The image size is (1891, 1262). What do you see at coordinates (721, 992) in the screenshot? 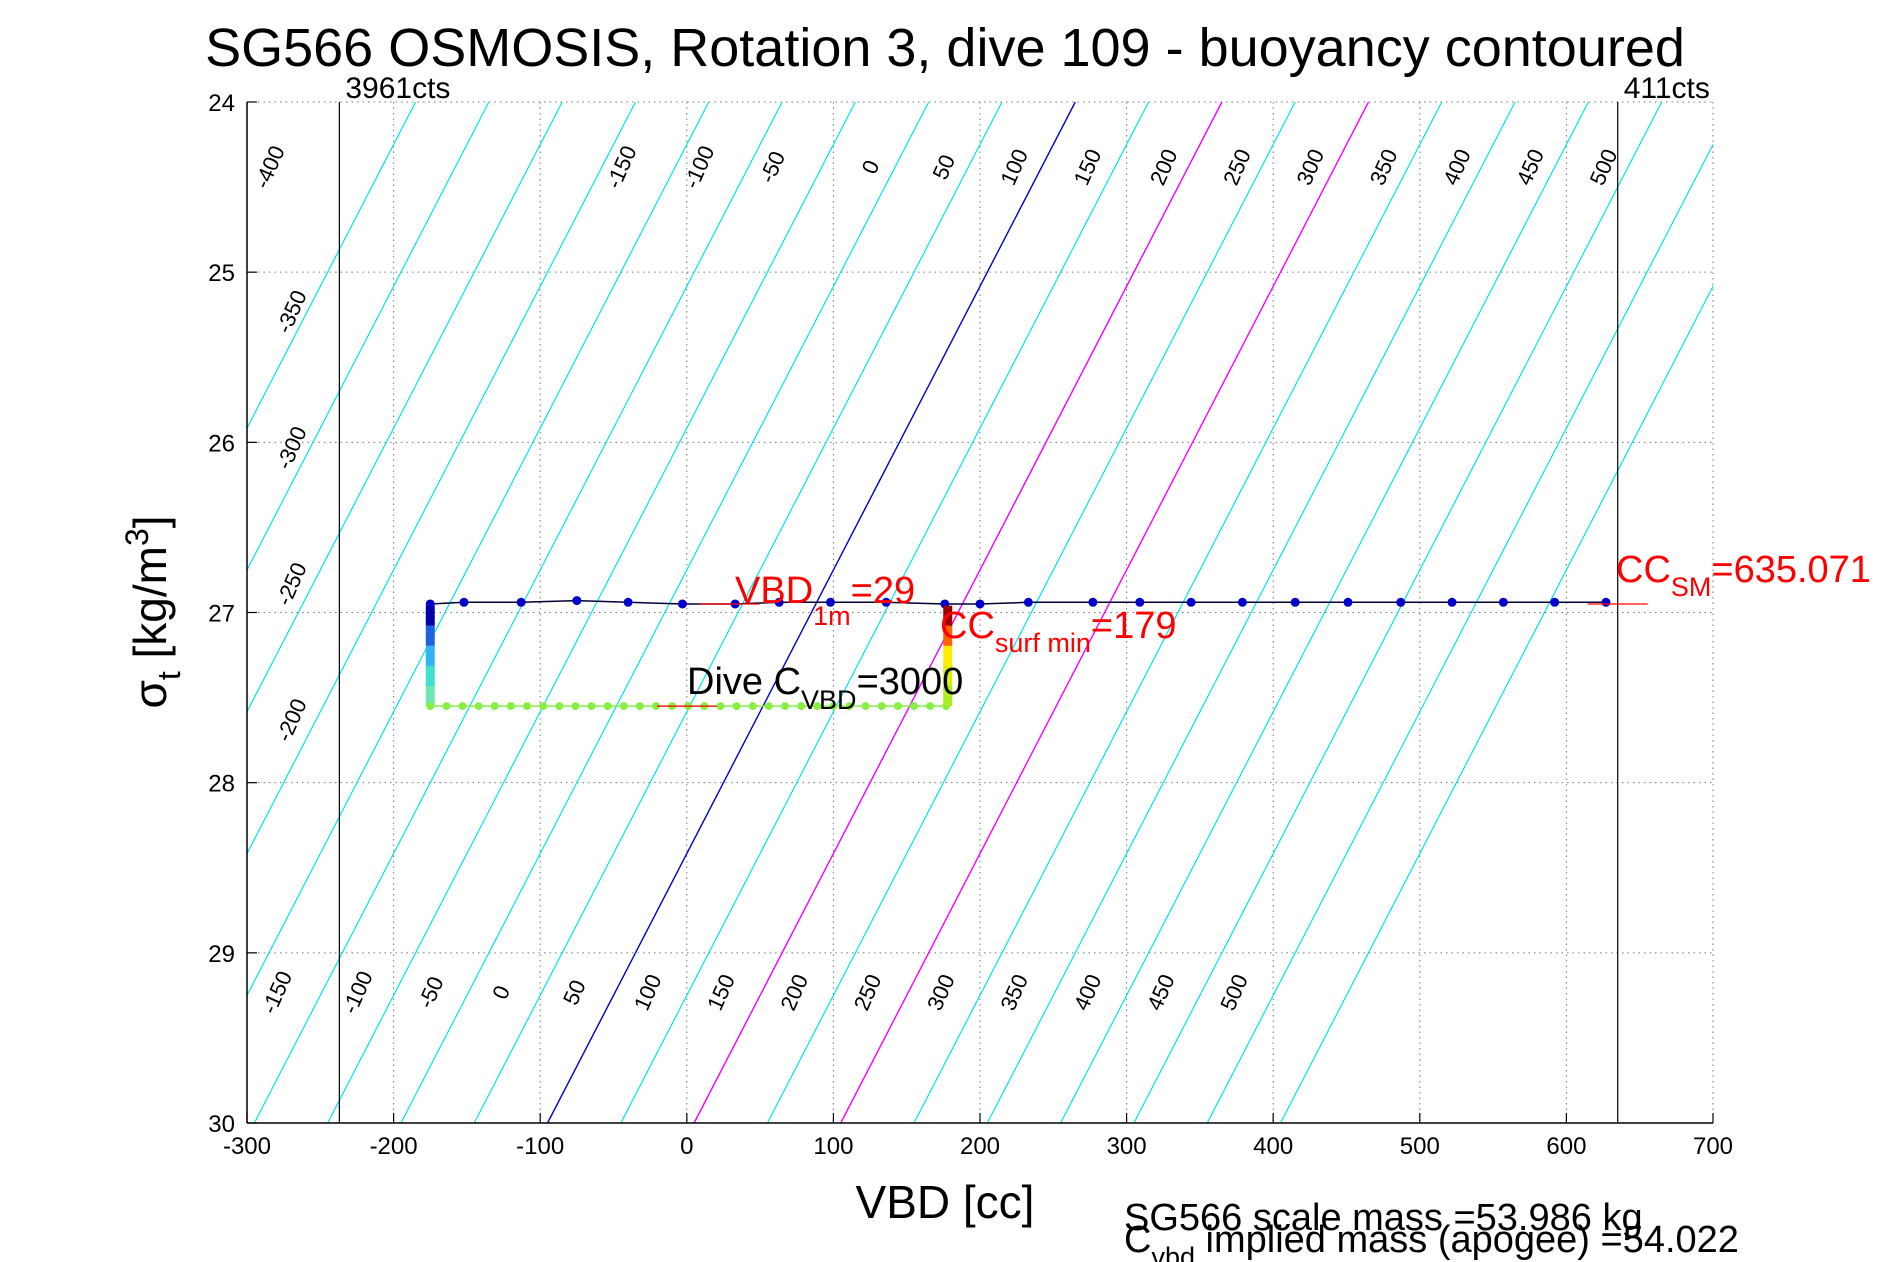
I see `contour-label-bottom: 150` at bounding box center [721, 992].